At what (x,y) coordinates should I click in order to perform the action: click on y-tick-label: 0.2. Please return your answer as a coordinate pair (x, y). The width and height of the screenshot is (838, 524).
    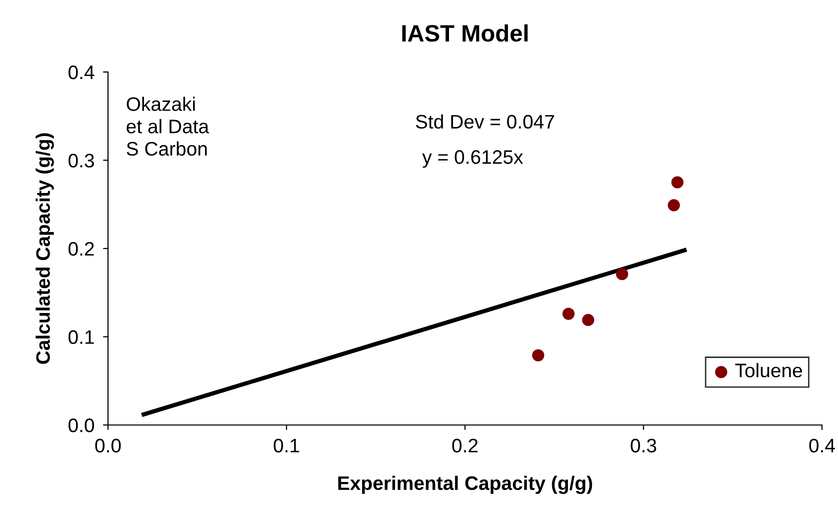
    Looking at the image, I should click on (81, 249).